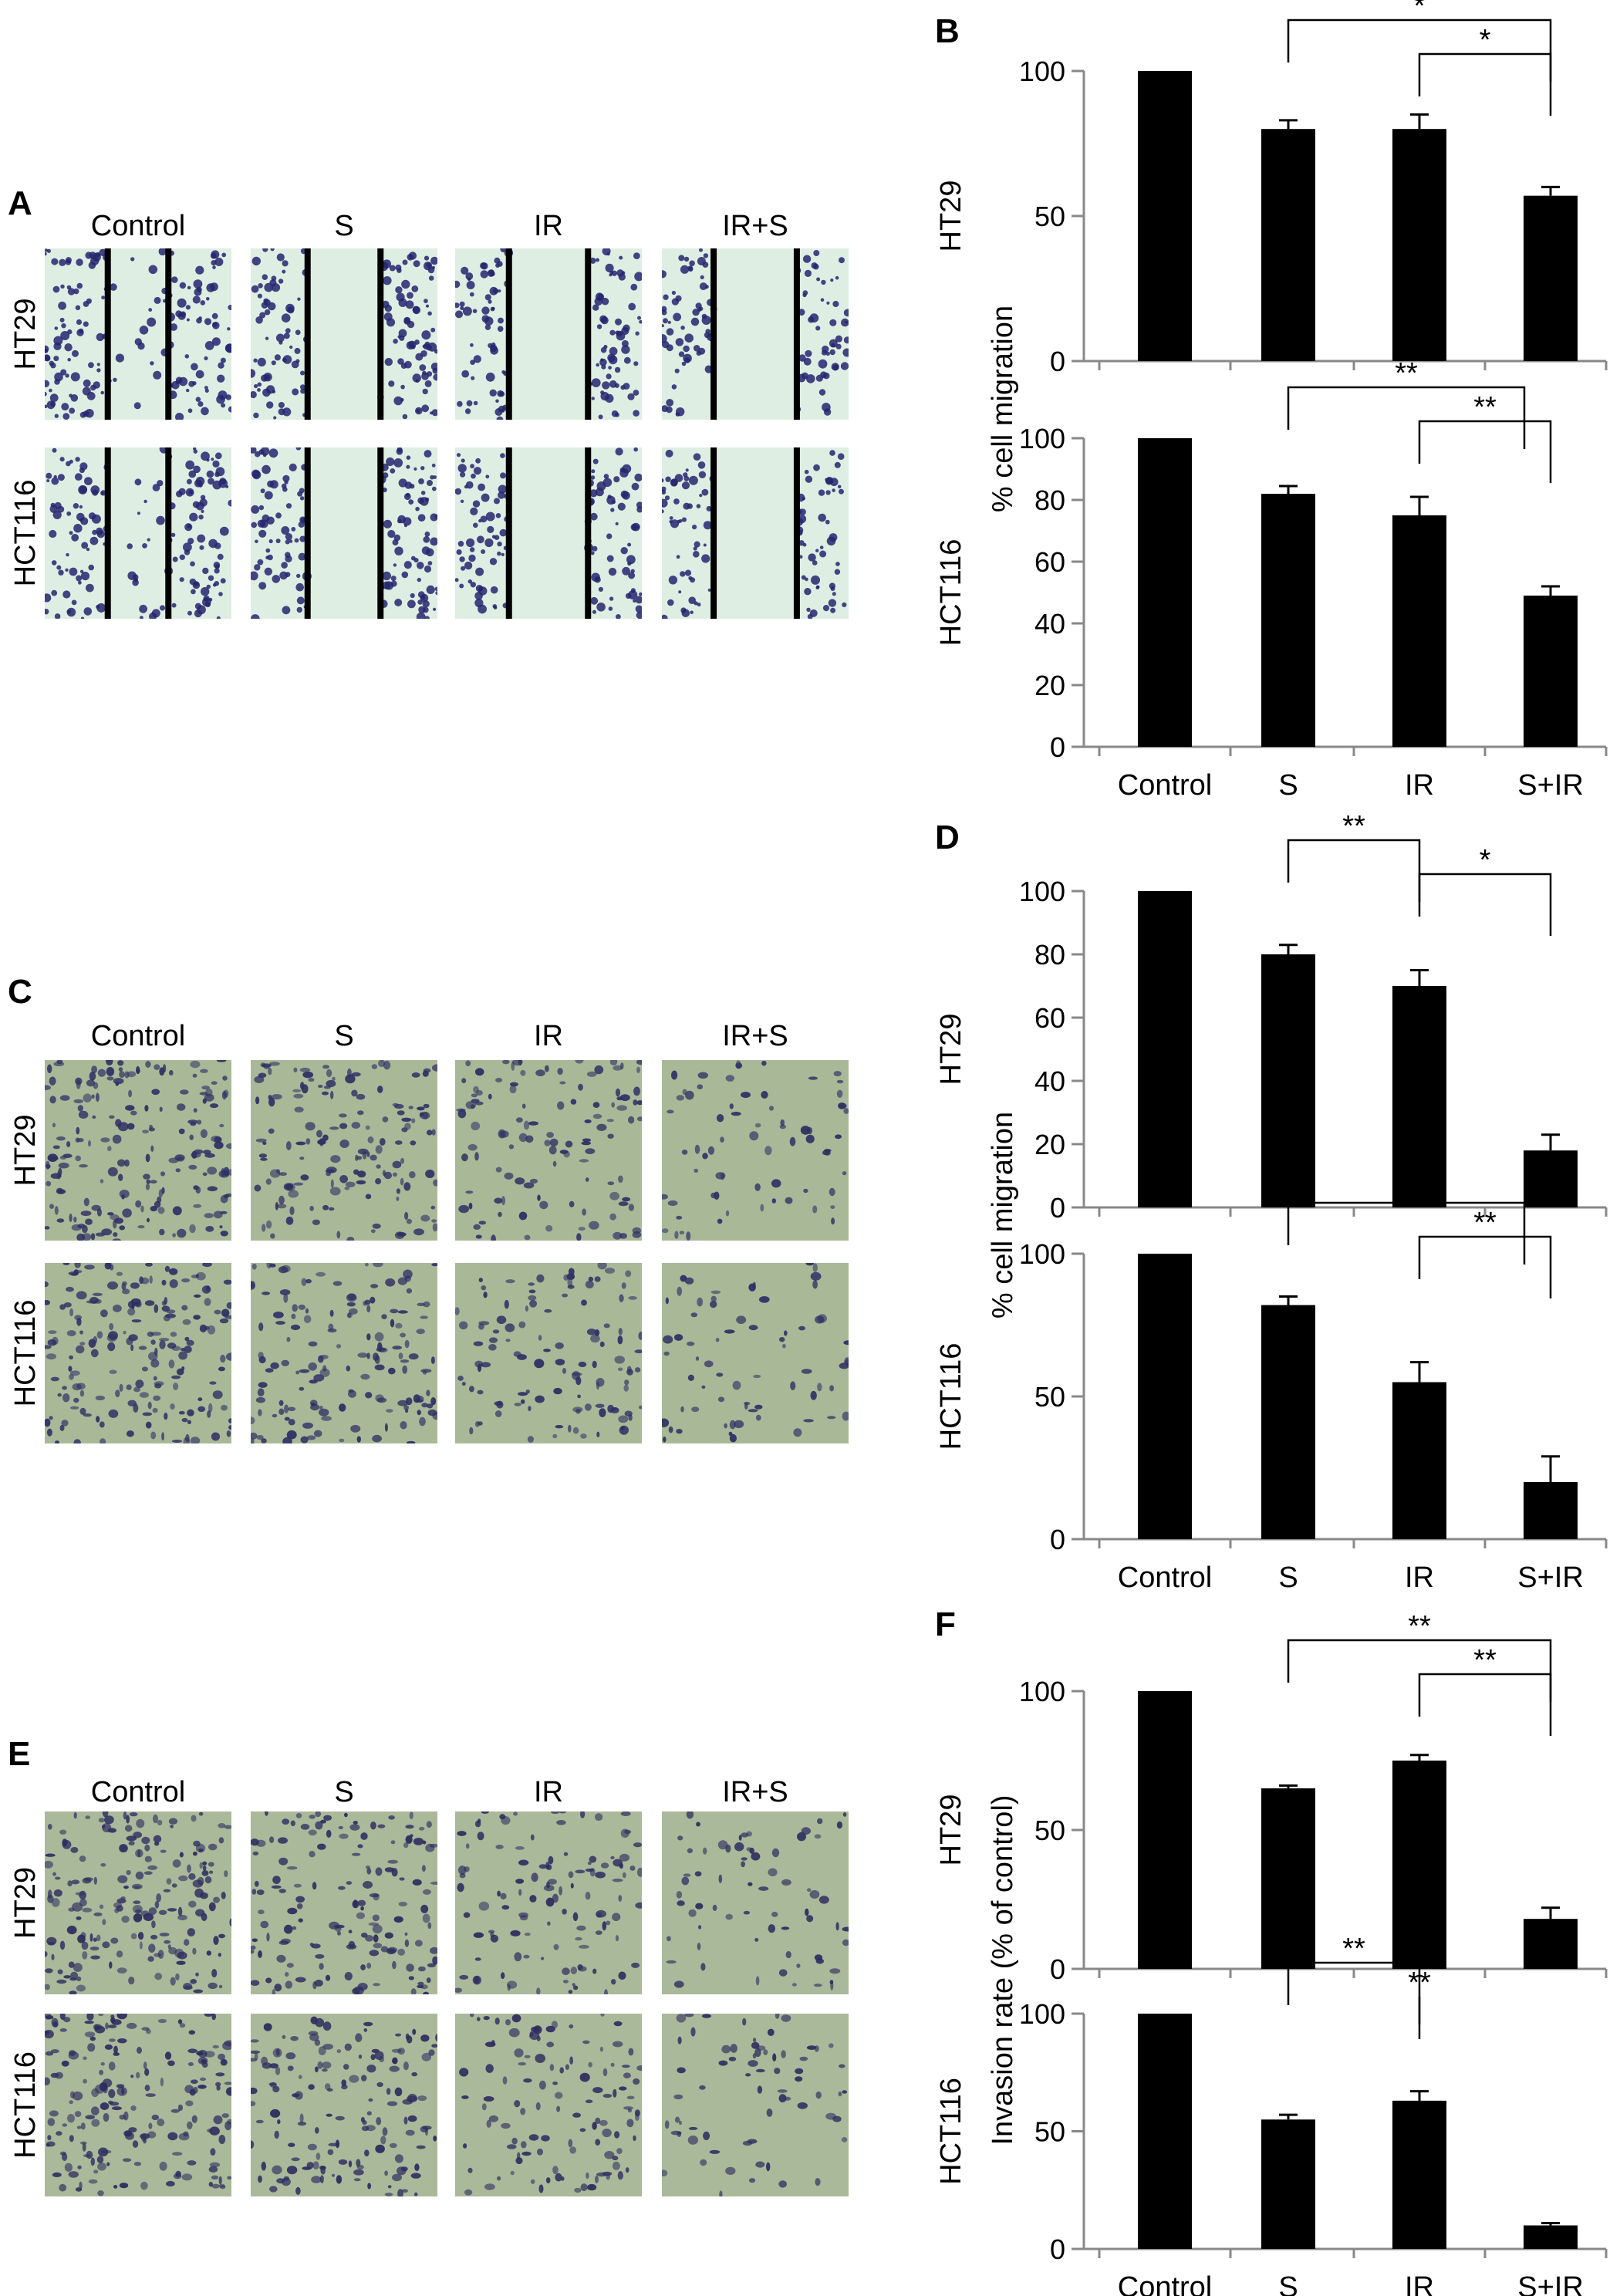  What do you see at coordinates (20, 992) in the screenshot?
I see `panel-letter-c: C` at bounding box center [20, 992].